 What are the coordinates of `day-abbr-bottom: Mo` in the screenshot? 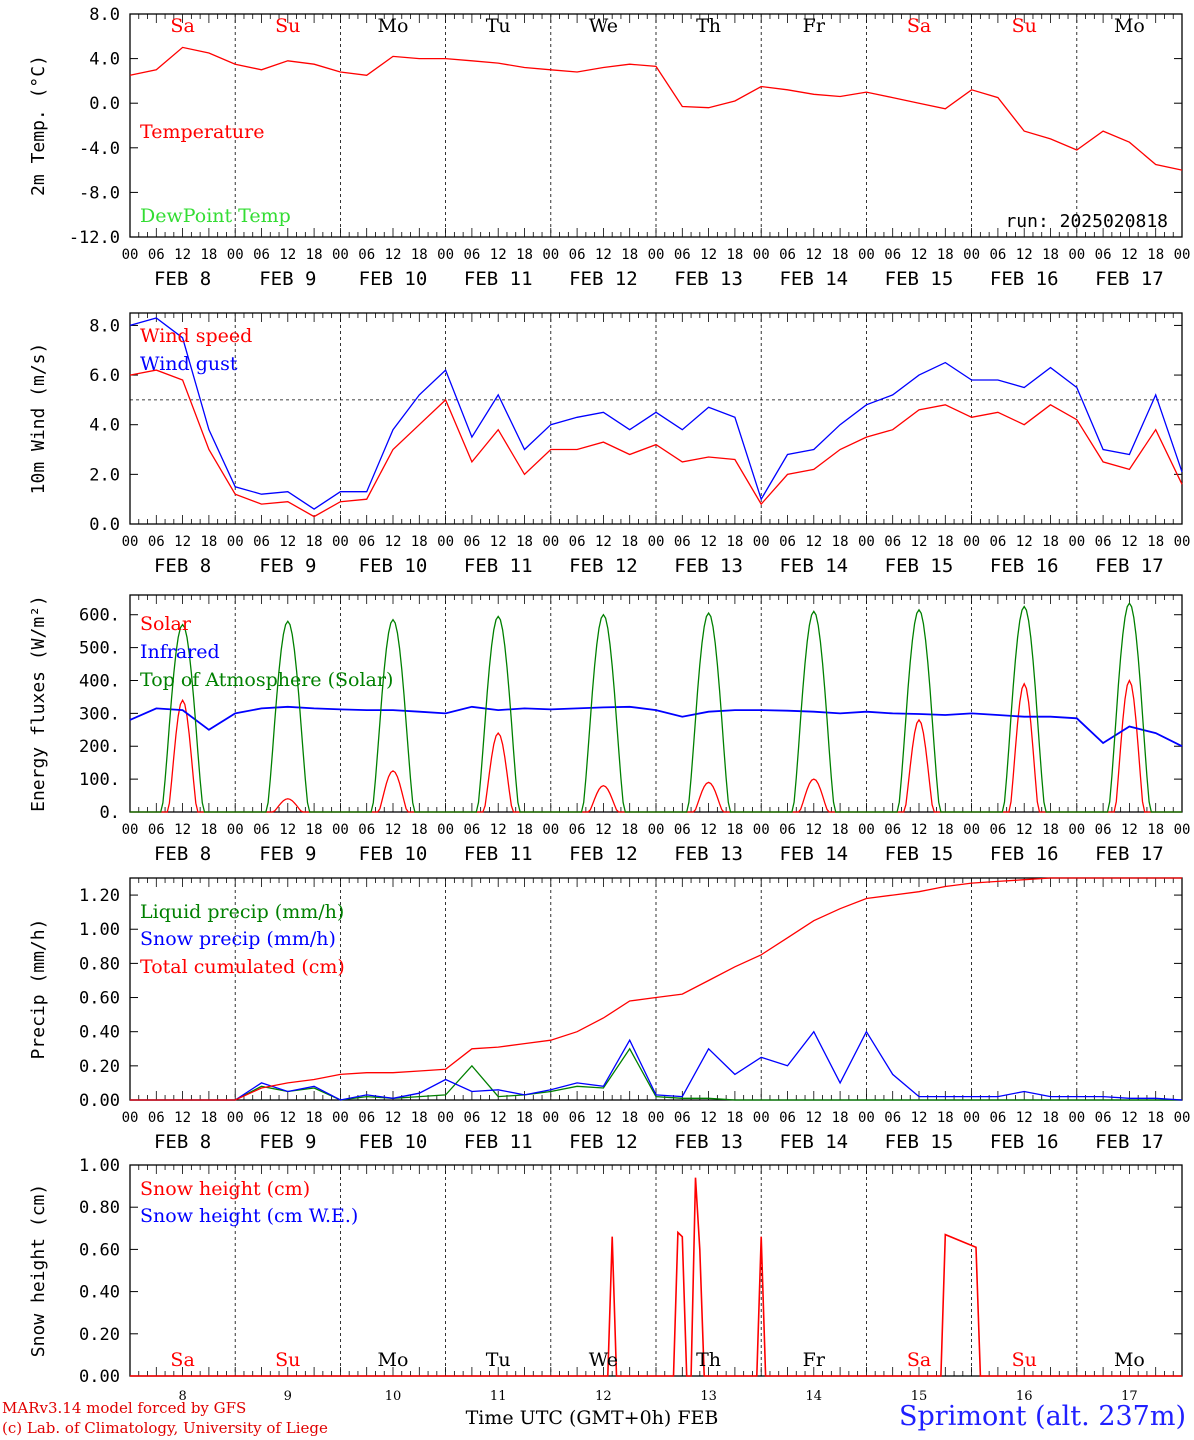 It's located at (393, 1360).